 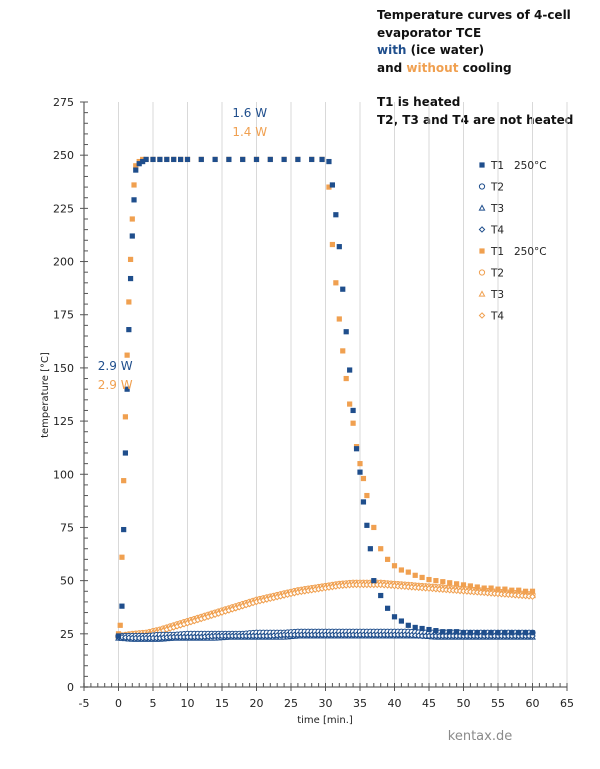 What do you see at coordinates (464, 703) in the screenshot?
I see `x-tick-label: 50` at bounding box center [464, 703].